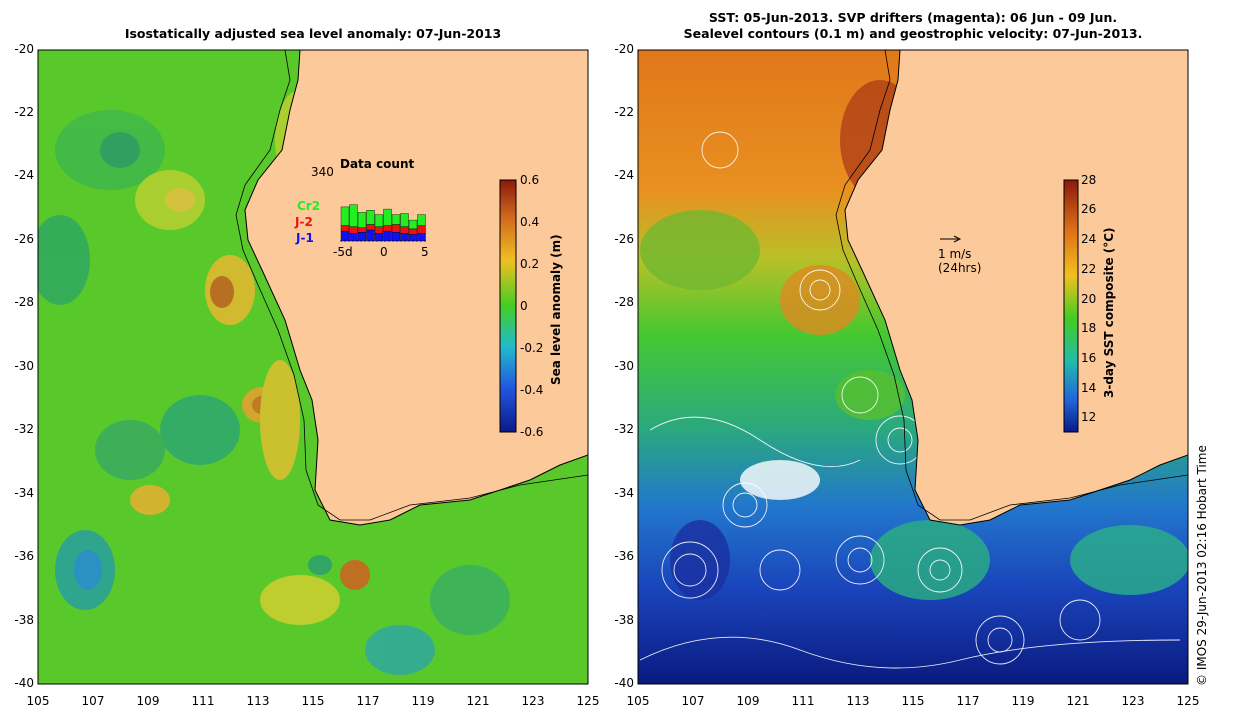 The image size is (1250, 720). Describe the element at coordinates (1089, 299) in the screenshot. I see `sst-tick: 20` at that location.